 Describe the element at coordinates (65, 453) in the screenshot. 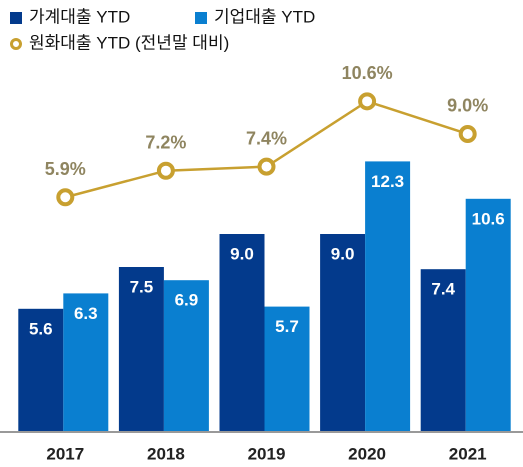

I see `x-tick-label: 2017` at that location.